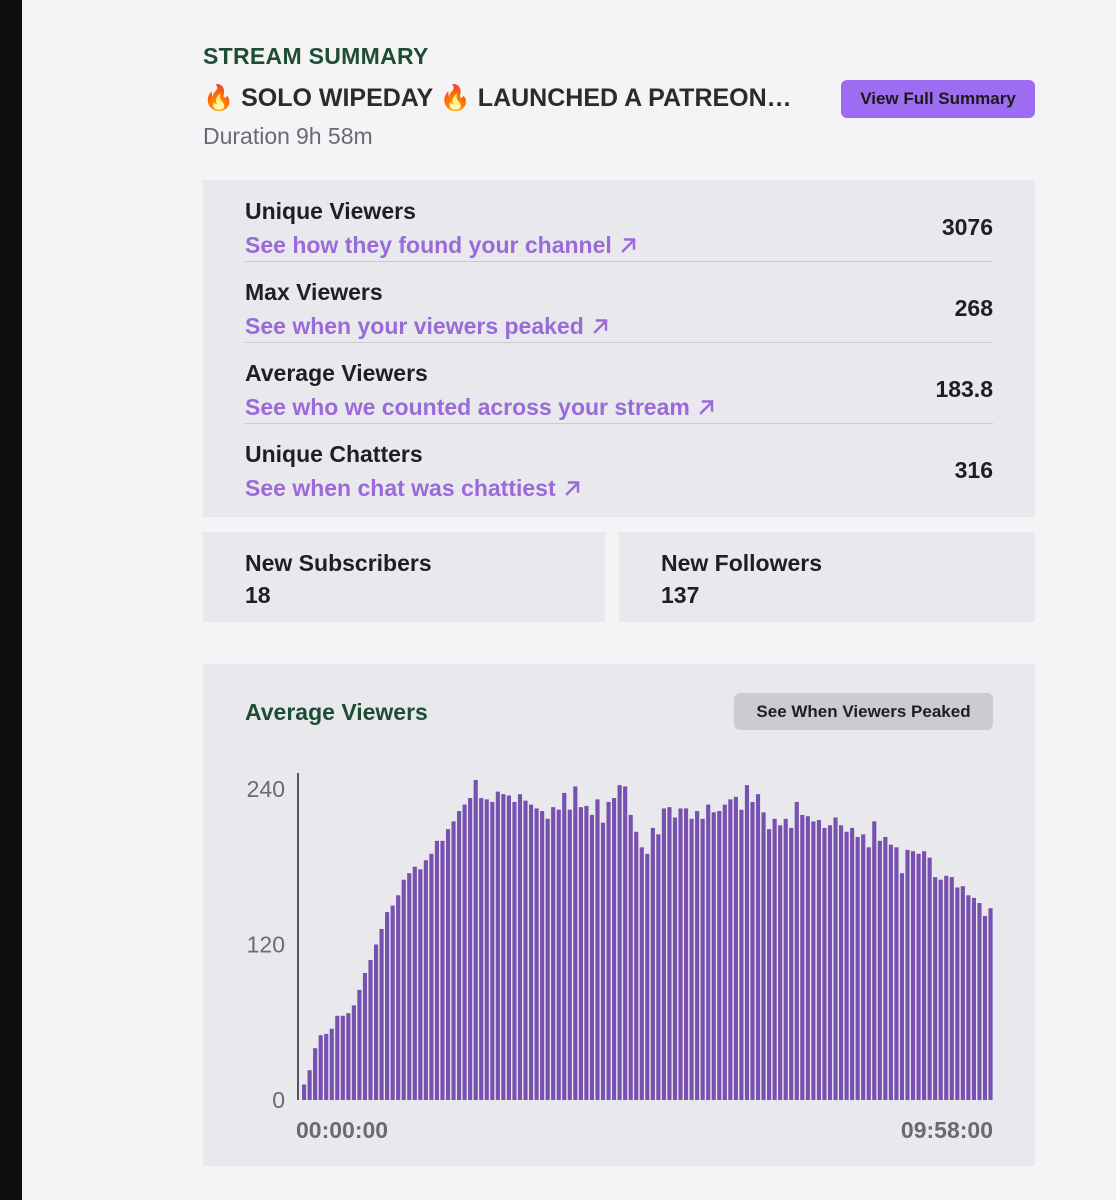  Describe the element at coordinates (428, 245) in the screenshot. I see `stat-link-label: See how they found your channel` at that location.